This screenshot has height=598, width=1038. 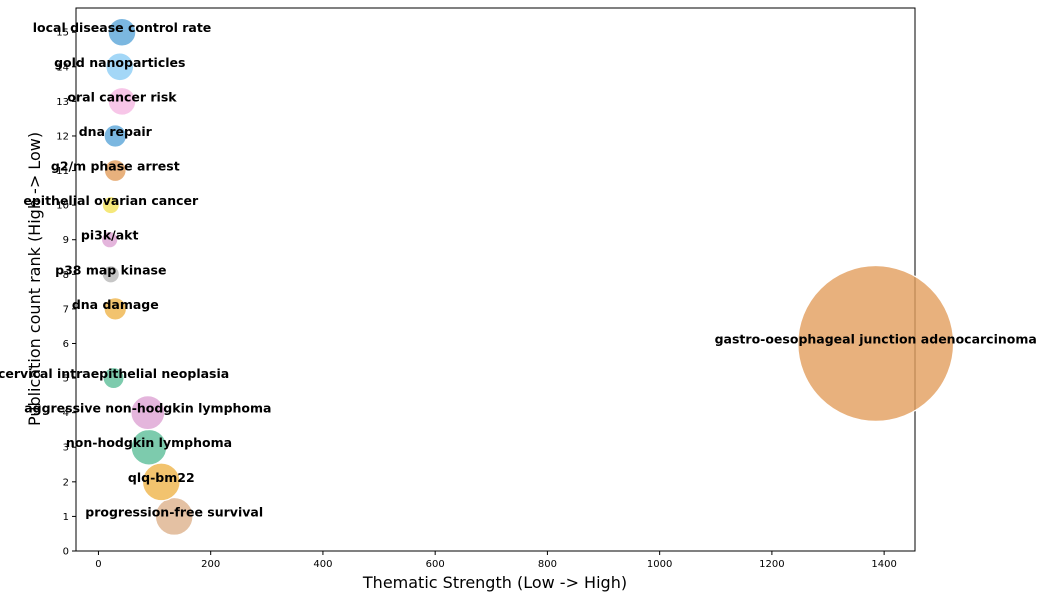 What do you see at coordinates (66, 275) in the screenshot?
I see `y-tick-label: 8` at bounding box center [66, 275].